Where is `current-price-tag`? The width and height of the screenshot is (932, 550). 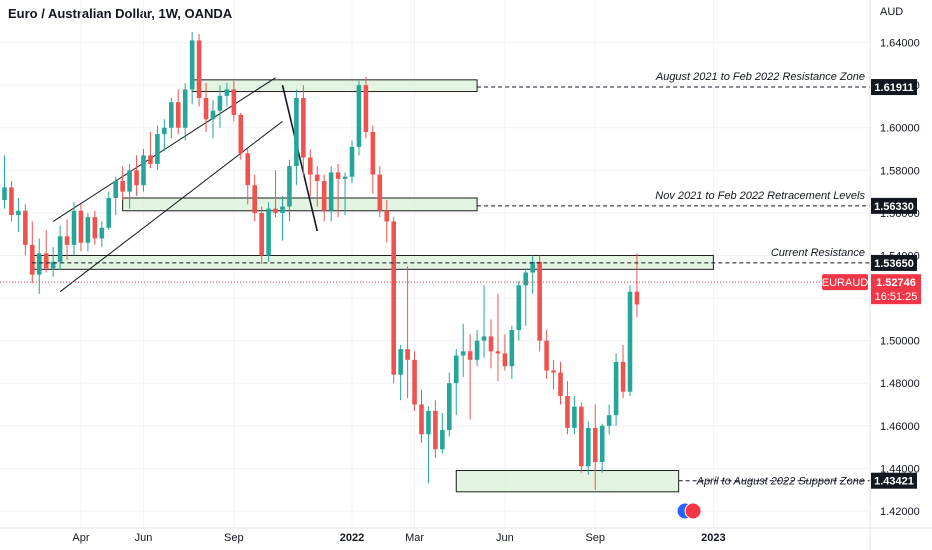
current-price-tag is located at coordinates (896, 289).